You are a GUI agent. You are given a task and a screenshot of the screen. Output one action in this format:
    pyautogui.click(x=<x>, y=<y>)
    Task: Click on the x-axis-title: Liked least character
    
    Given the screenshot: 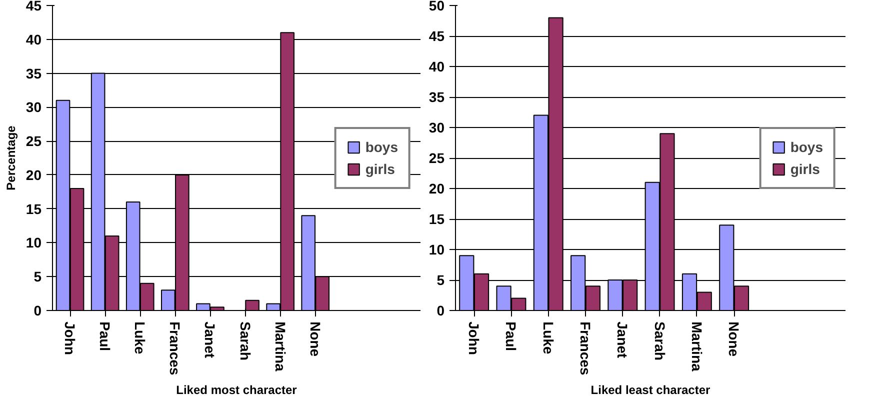 What is the action you would take?
    pyautogui.click(x=650, y=390)
    